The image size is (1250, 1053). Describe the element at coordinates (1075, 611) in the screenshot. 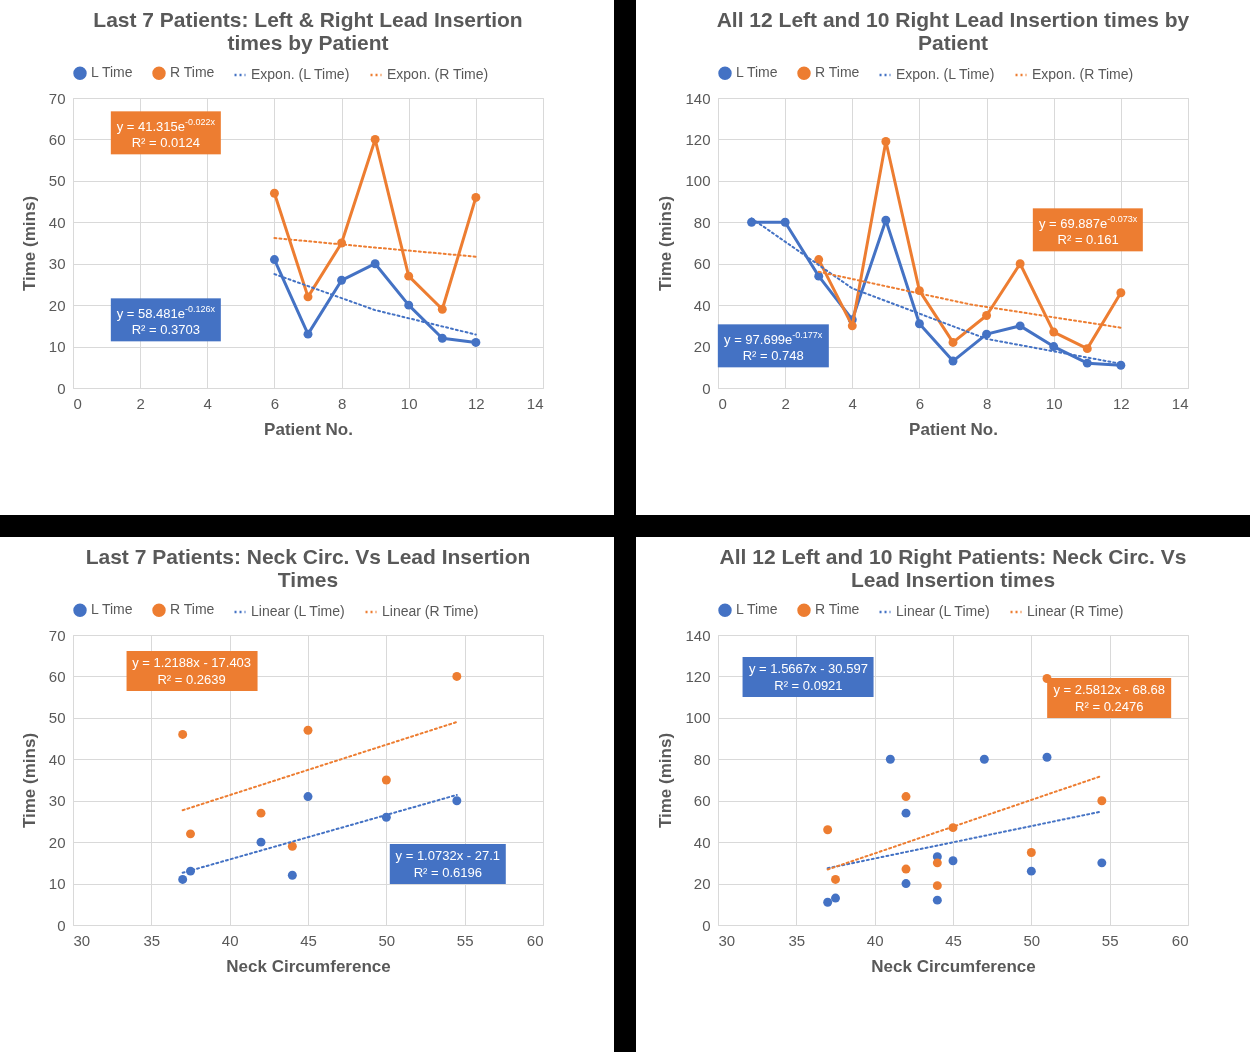

I see `legend-label: Linear (R Time)` at that location.